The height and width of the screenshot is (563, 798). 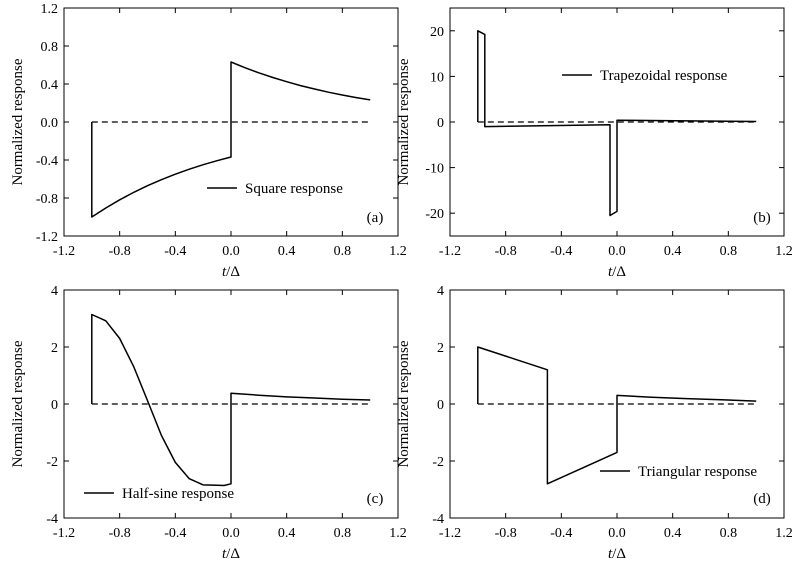 What do you see at coordinates (617, 415) in the screenshot?
I see `series-line-triangular-response` at bounding box center [617, 415].